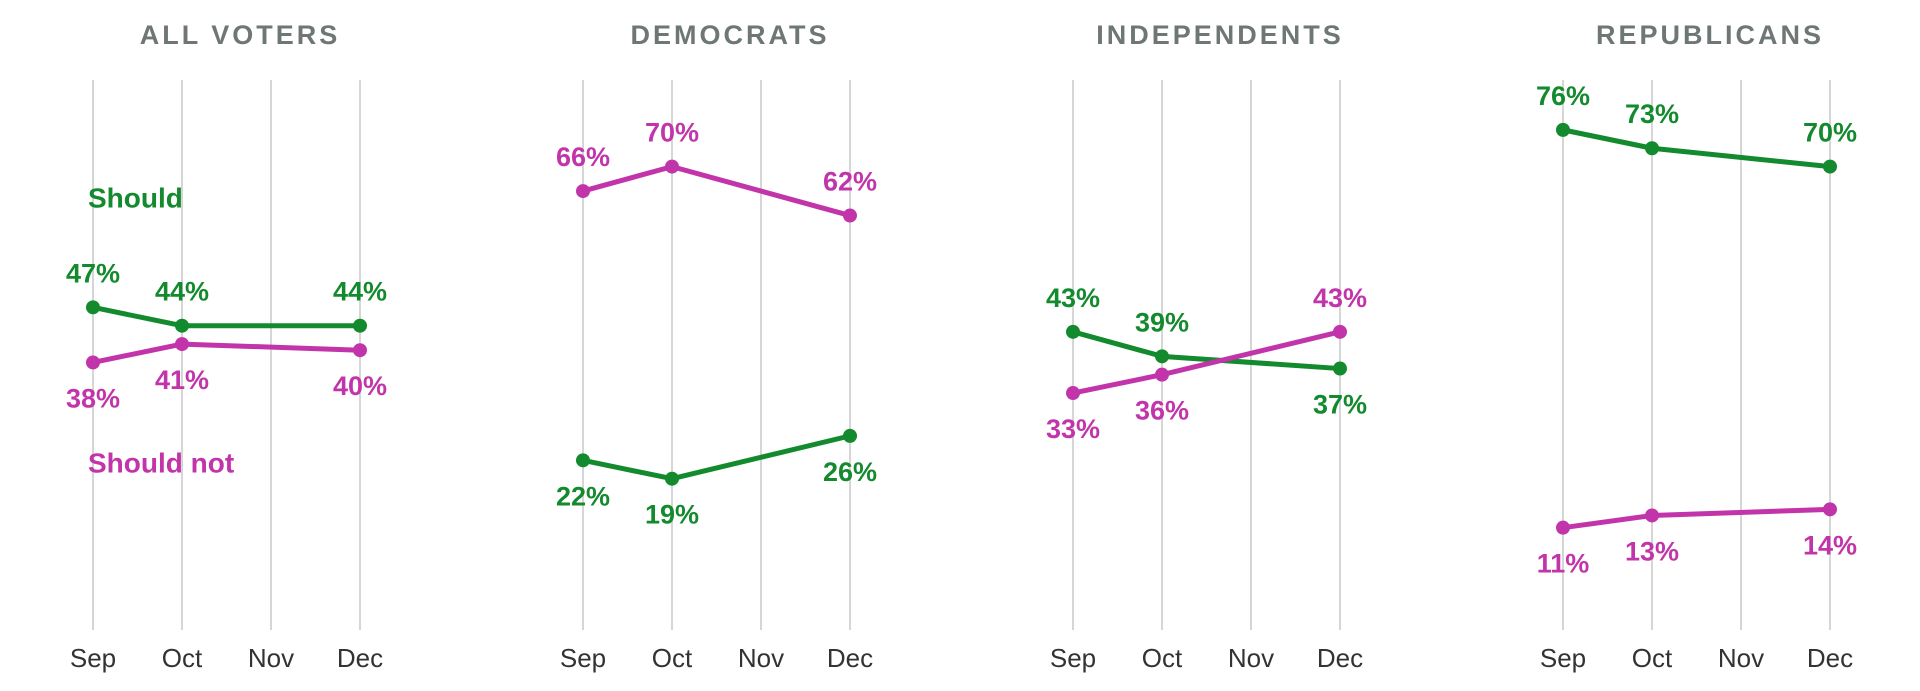  I want to click on data-label: 26%, so click(850, 472).